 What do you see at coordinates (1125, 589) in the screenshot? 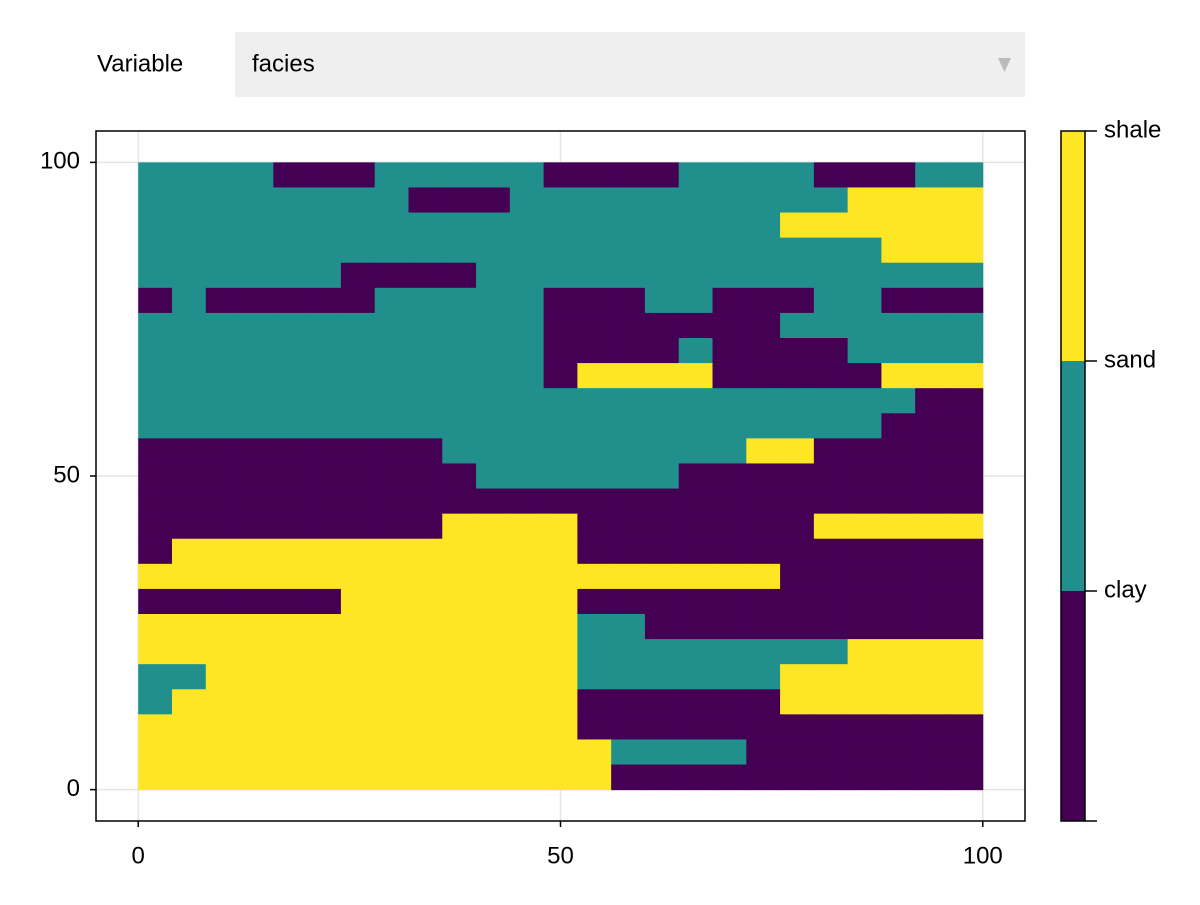
I see `colorbar-label: clay` at bounding box center [1125, 589].